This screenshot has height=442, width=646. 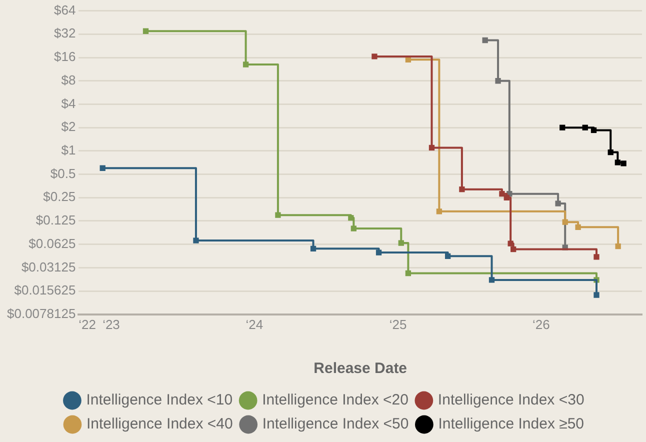 I want to click on y-tick-label: $0.125, so click(x=56, y=220).